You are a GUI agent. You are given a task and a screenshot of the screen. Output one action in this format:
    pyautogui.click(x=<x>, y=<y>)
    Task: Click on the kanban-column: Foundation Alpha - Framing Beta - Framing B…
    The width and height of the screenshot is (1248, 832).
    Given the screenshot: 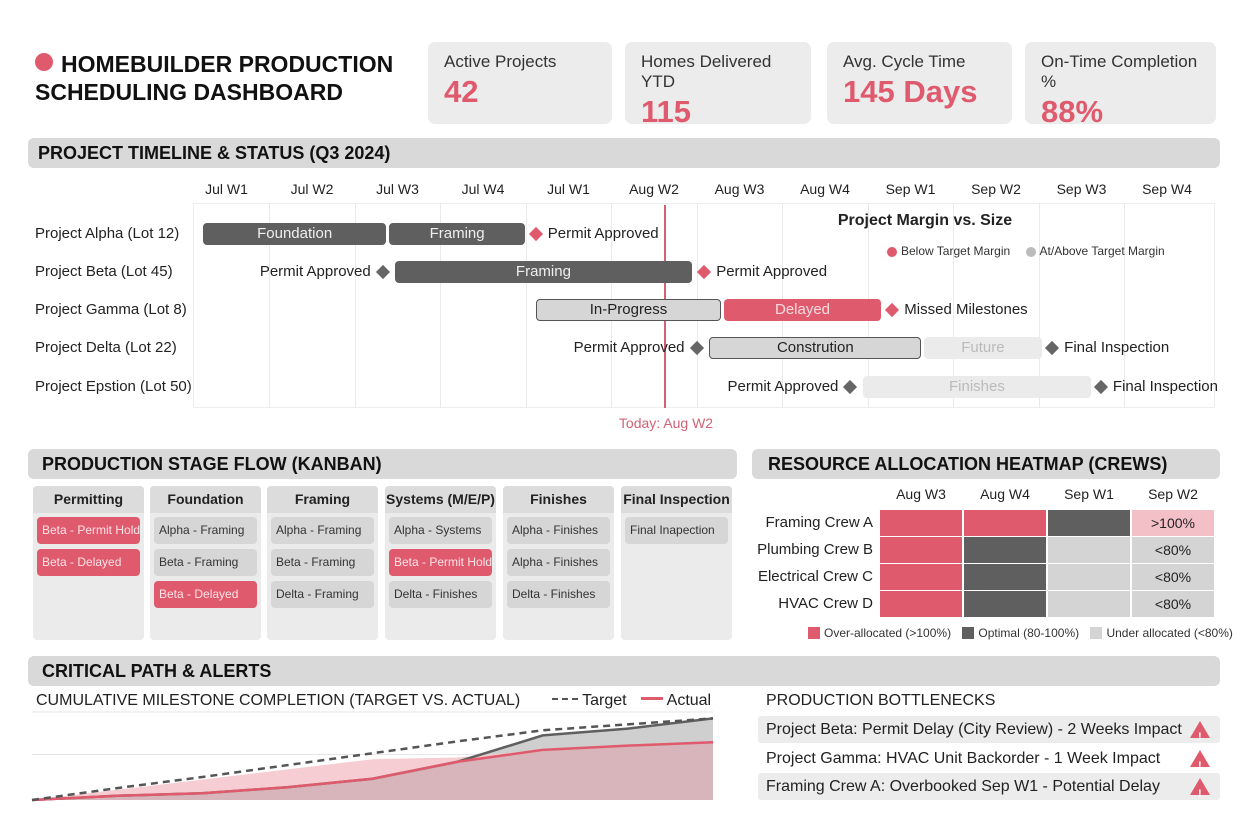 What is the action you would take?
    pyautogui.click(x=205, y=563)
    